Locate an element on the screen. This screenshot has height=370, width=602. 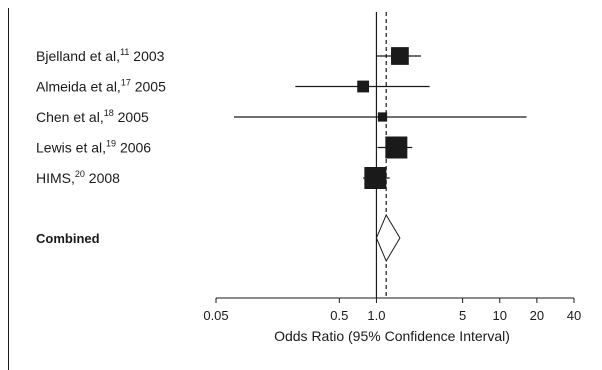
study-row: Lewis et al,19 2006 is located at coordinates (224, 147).